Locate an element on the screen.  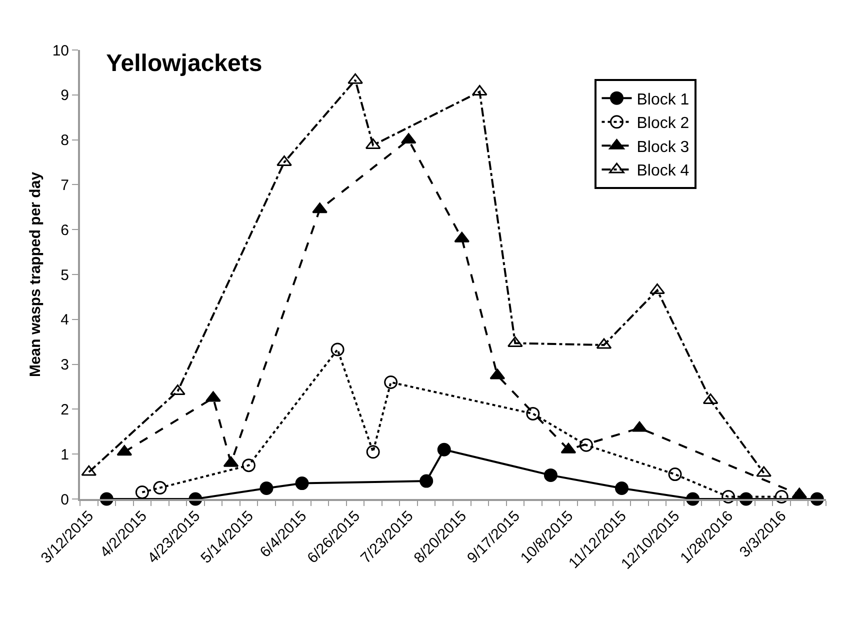
legend-label: Block 4 is located at coordinates (663, 171).